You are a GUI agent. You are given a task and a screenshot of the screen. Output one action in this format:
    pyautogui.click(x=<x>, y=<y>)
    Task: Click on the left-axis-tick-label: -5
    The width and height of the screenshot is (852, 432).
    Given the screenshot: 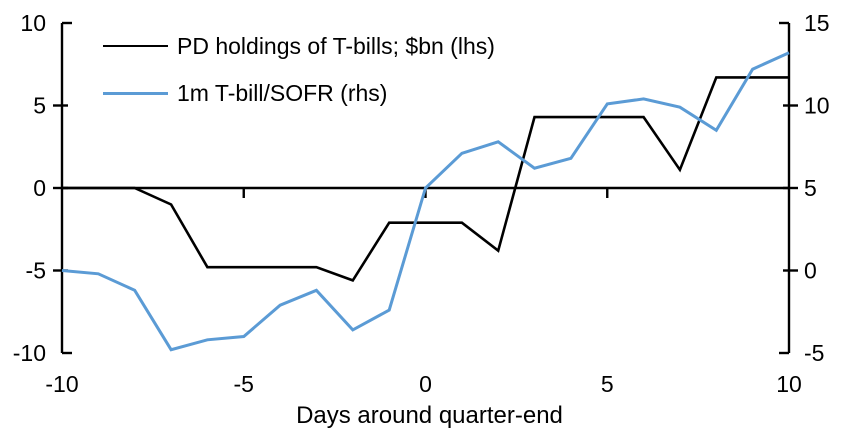 What is the action you would take?
    pyautogui.click(x=36, y=271)
    